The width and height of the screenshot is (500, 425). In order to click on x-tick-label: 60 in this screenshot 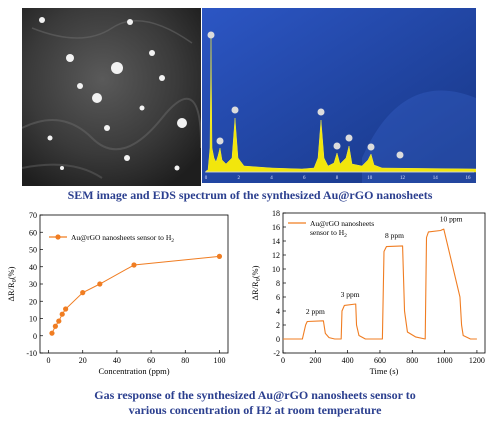, I will do `click(151, 360)`.